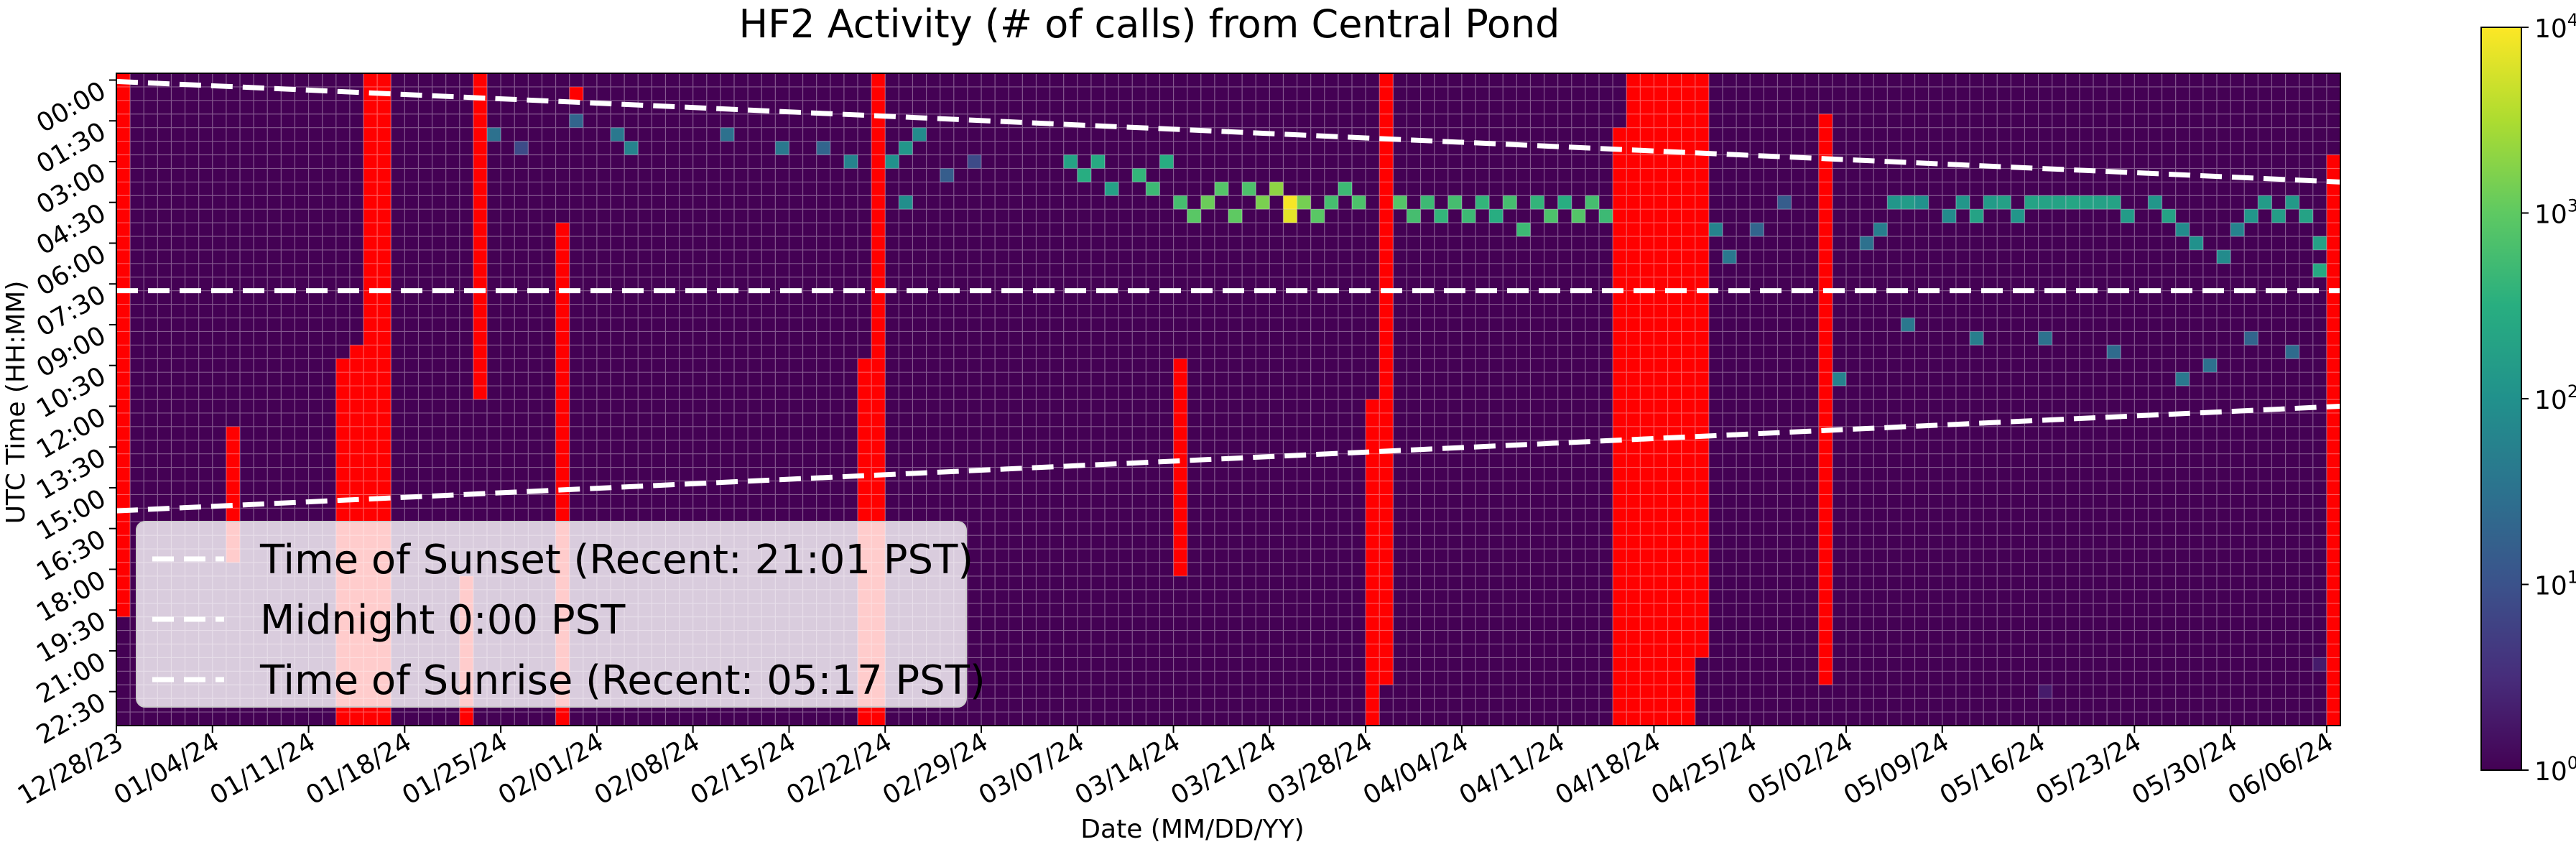  What do you see at coordinates (935, 768) in the screenshot?
I see `x-tick-label: 02/29/24` at bounding box center [935, 768].